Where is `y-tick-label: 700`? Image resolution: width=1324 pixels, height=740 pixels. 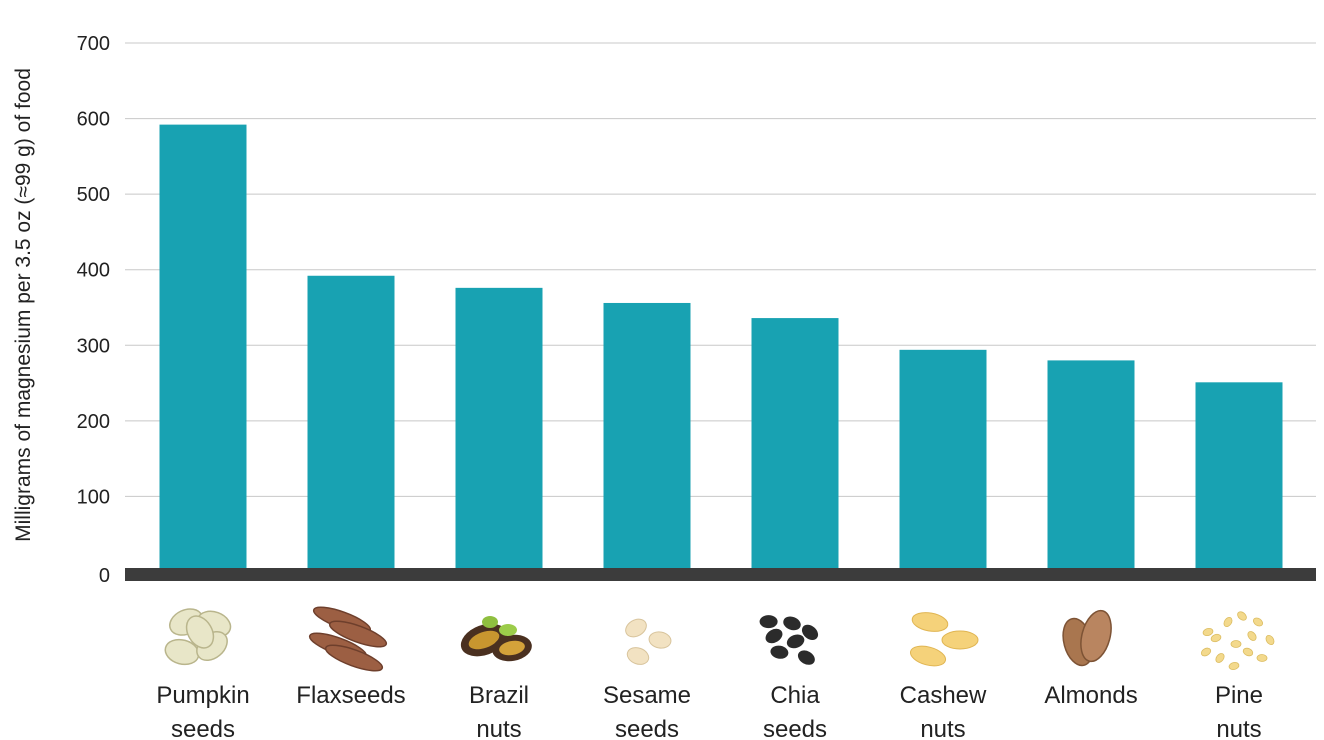
y-tick-label: 700 is located at coordinates (93, 44).